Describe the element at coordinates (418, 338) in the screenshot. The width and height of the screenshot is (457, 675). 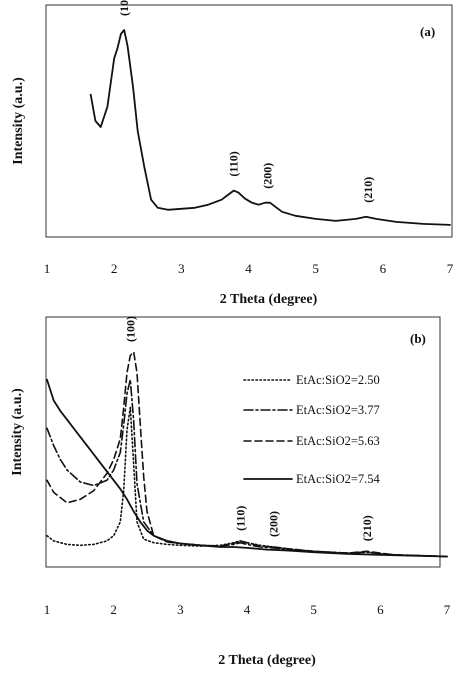
I see `panel-label: (b)` at that location.